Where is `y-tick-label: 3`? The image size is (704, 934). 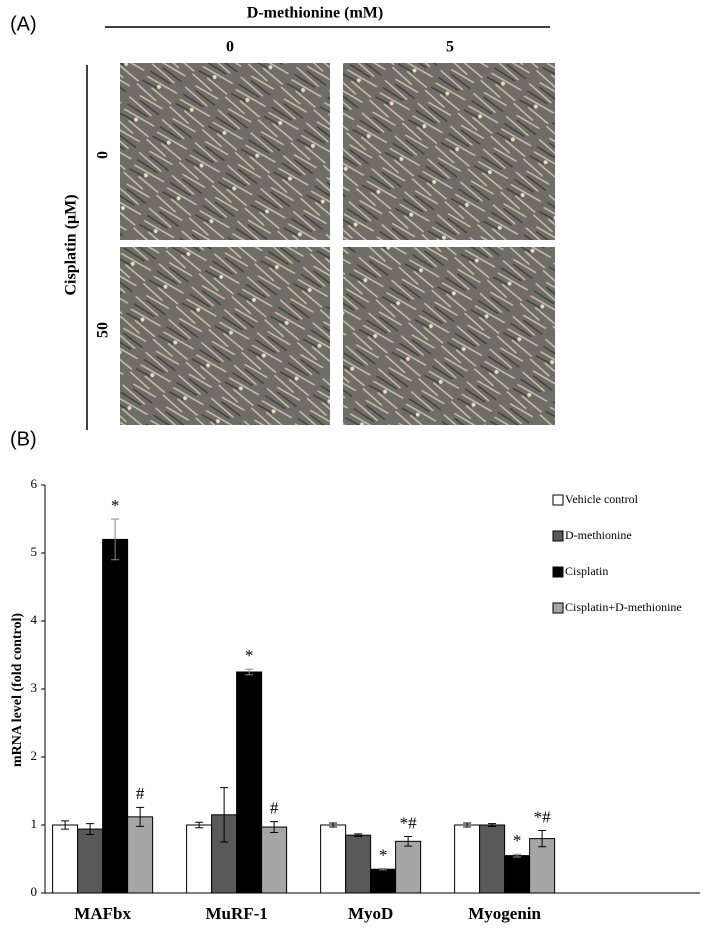 y-tick-label: 3 is located at coordinates (34, 687).